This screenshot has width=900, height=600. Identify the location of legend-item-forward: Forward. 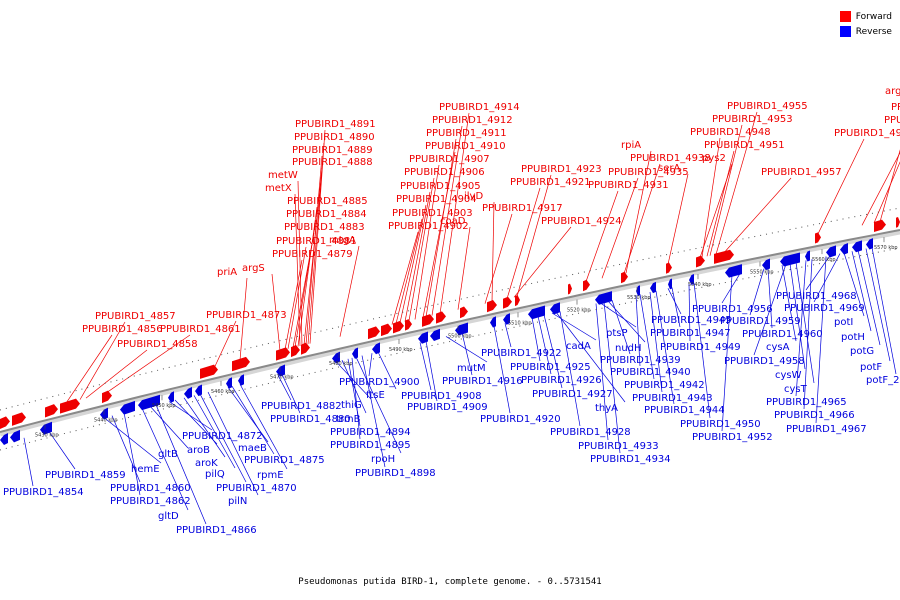
(865, 16).